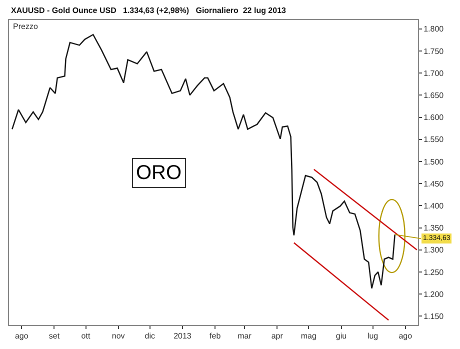  I want to click on y-tick-label: 1.350, so click(434, 228).